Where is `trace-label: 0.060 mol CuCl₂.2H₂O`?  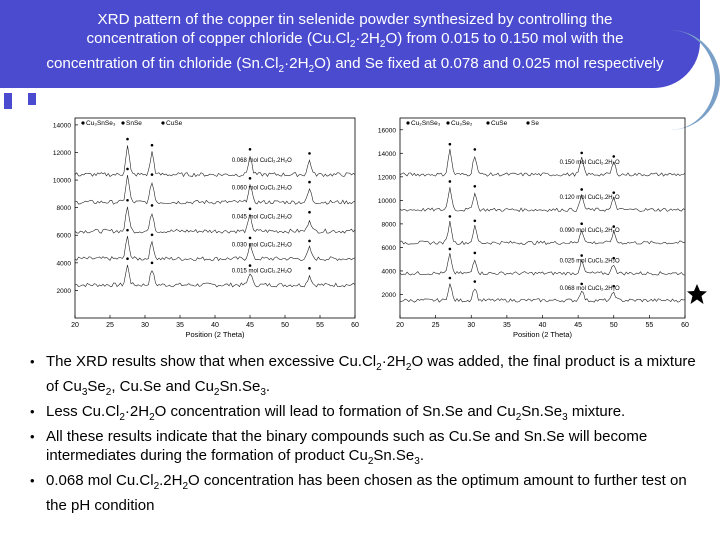
trace-label: 0.060 mol CuCl₂.2H₂O is located at coordinates (262, 189).